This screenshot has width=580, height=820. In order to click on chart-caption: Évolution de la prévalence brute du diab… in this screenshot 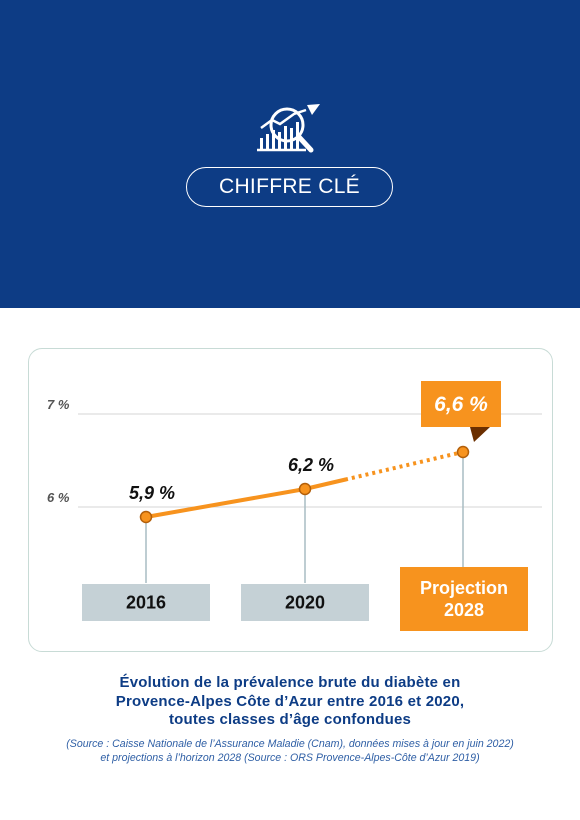, I will do `click(290, 702)`.